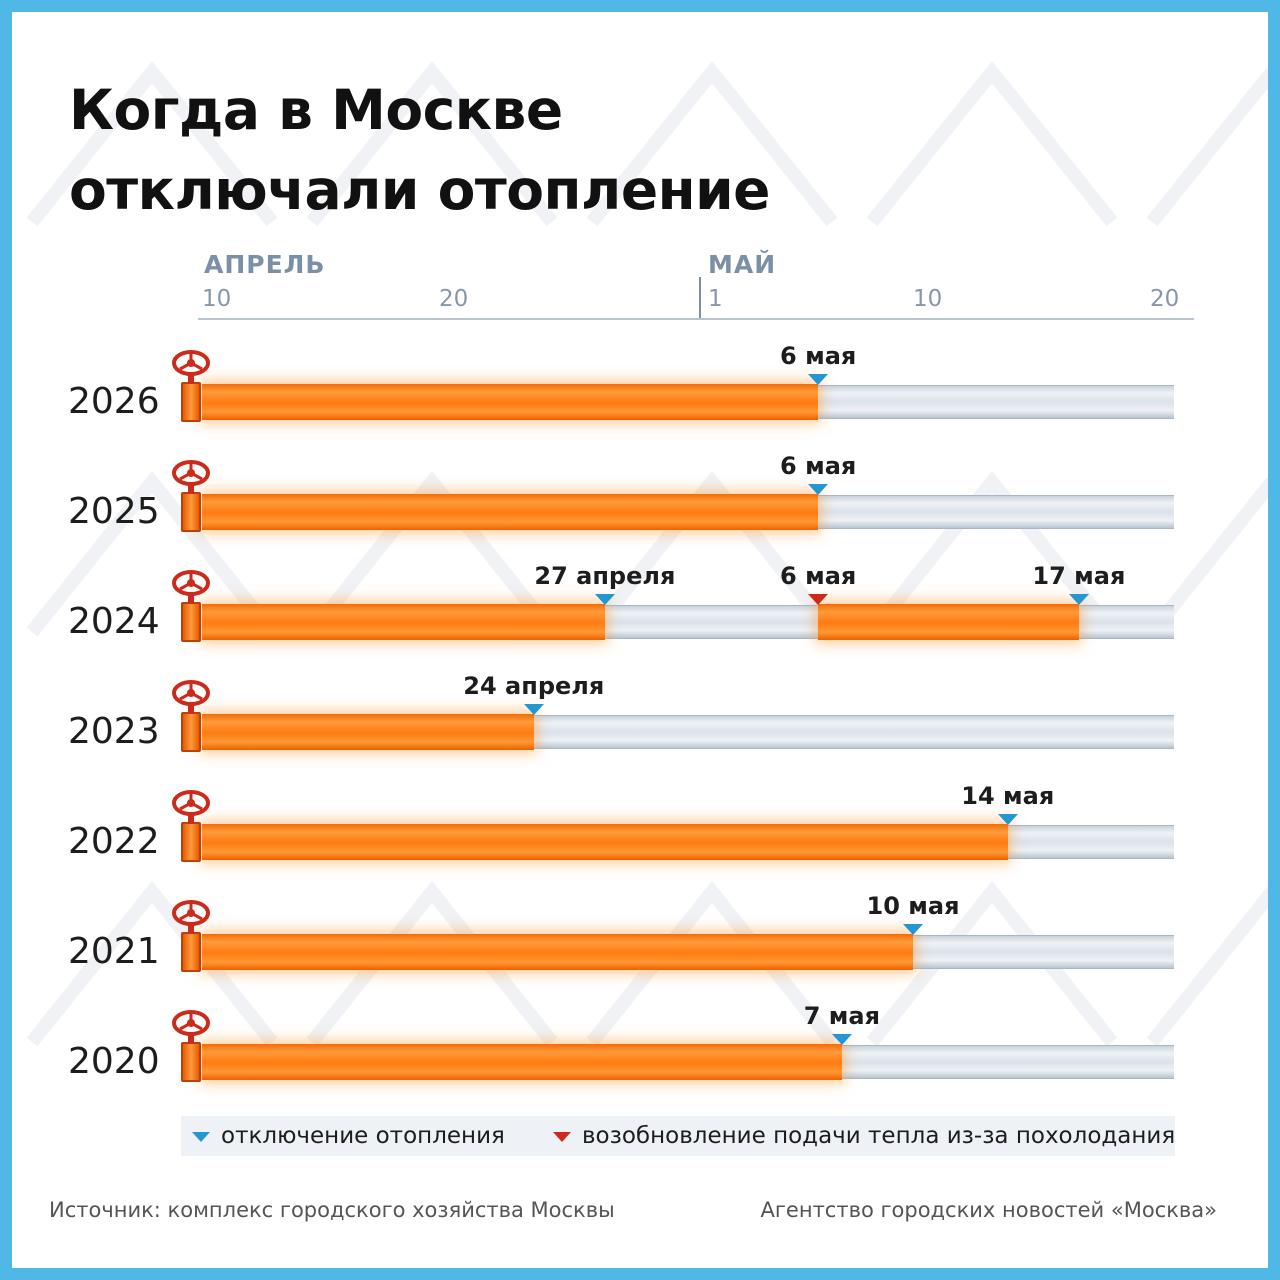 The width and height of the screenshot is (1280, 1280). What do you see at coordinates (114, 951) in the screenshot?
I see `year-label-2021: 2021` at bounding box center [114, 951].